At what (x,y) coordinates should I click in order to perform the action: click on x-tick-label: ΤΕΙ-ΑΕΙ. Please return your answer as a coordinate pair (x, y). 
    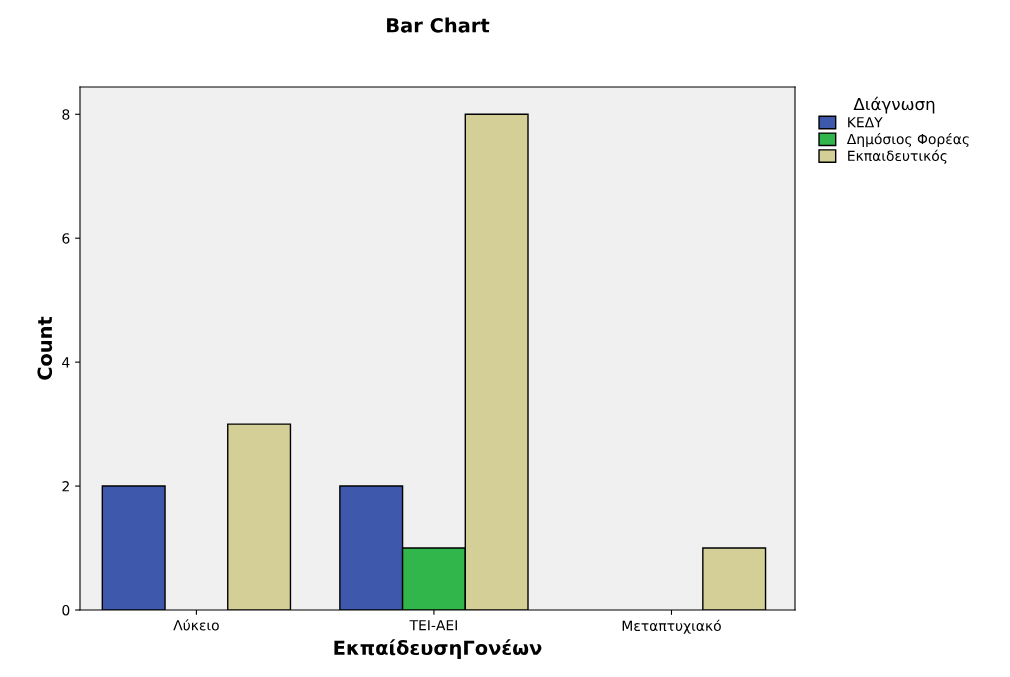
    Looking at the image, I should click on (433, 625).